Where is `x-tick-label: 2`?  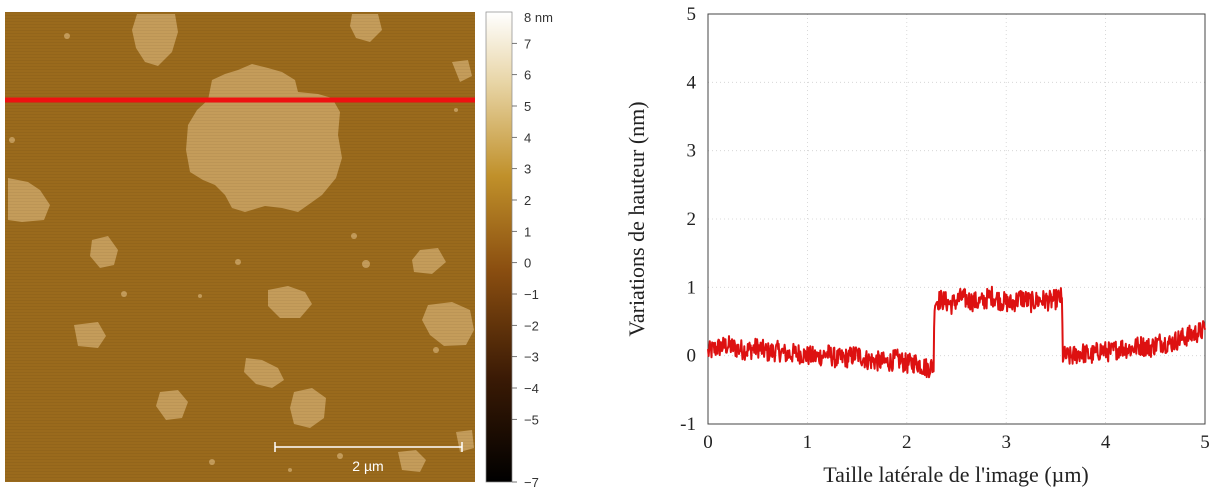 x-tick-label: 2 is located at coordinates (907, 442).